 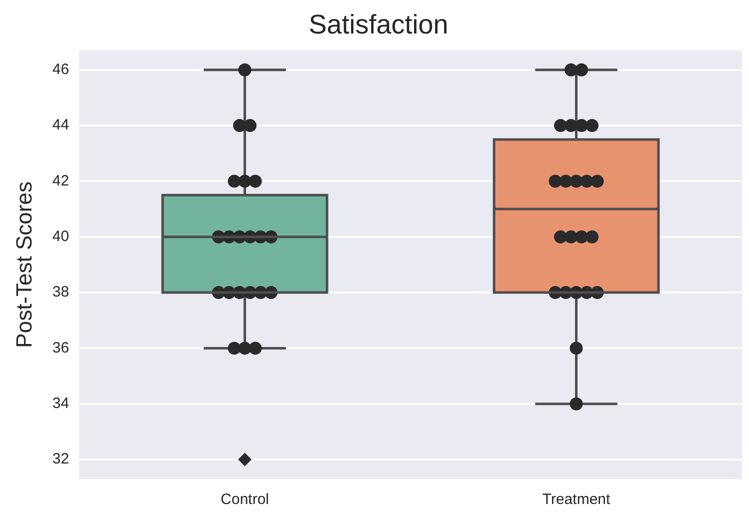 What do you see at coordinates (61, 125) in the screenshot?
I see `y-tick-label: 44` at bounding box center [61, 125].